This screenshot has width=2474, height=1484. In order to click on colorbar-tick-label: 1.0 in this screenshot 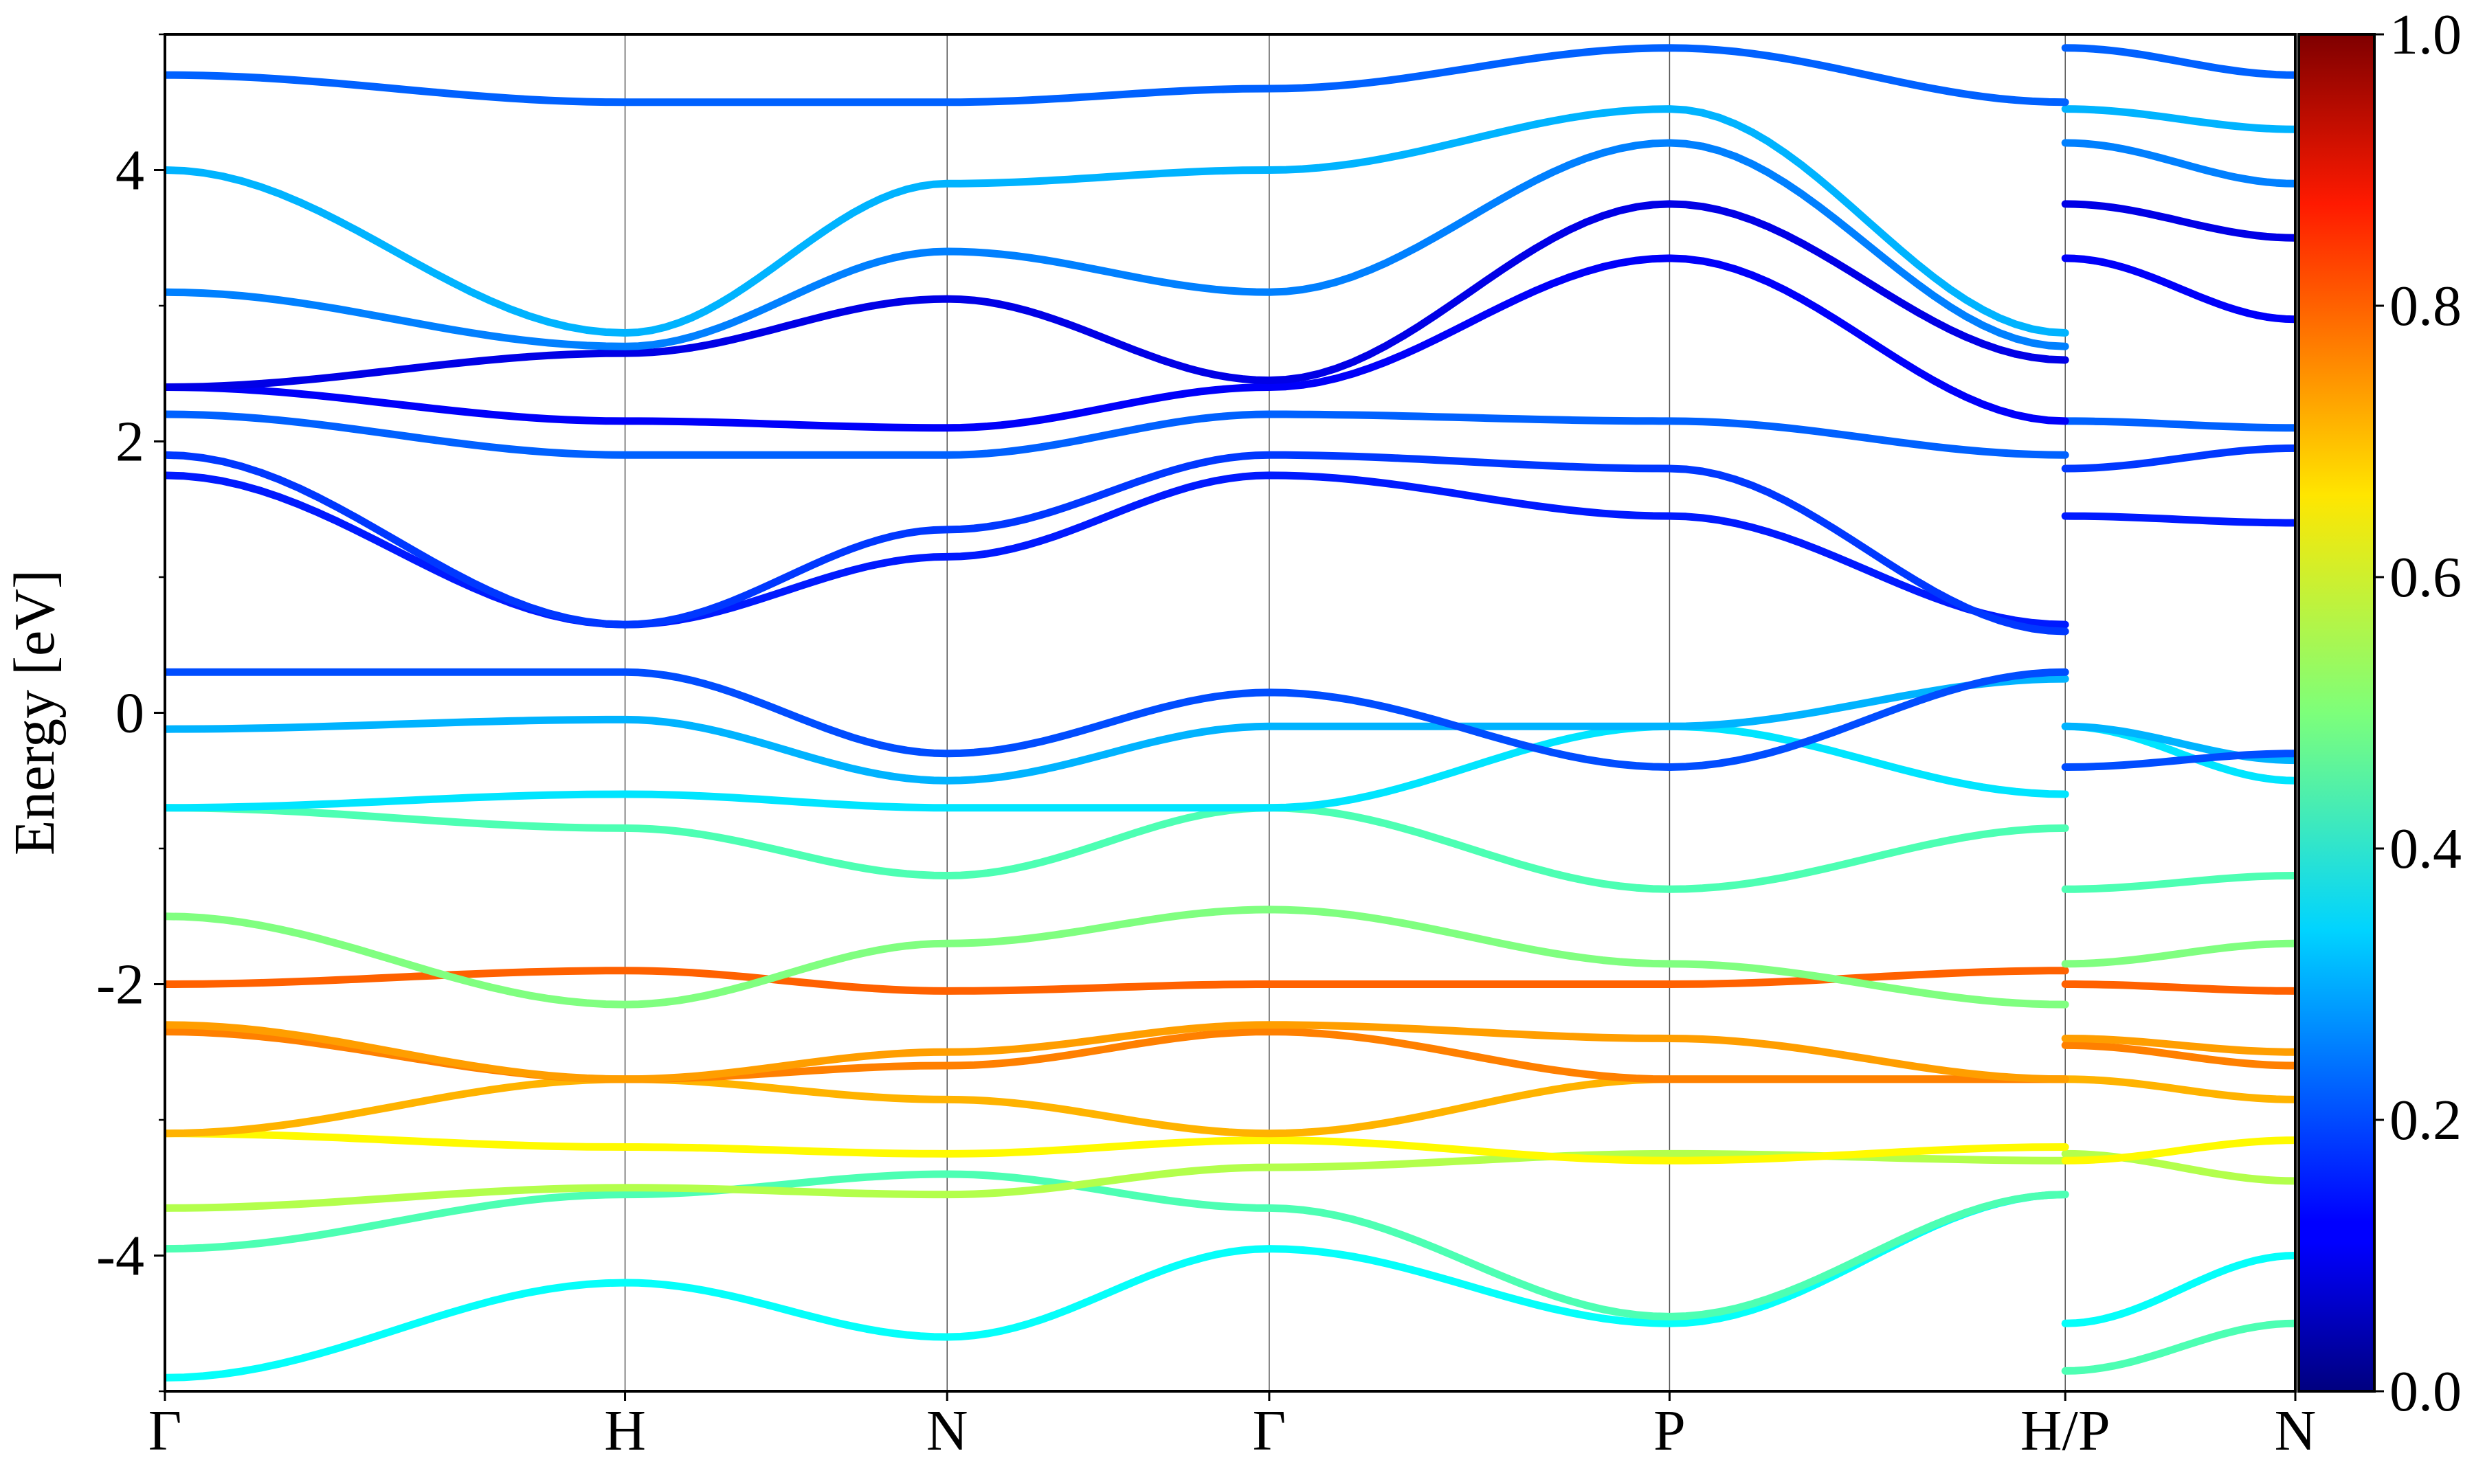, I will do `click(2425, 35)`.